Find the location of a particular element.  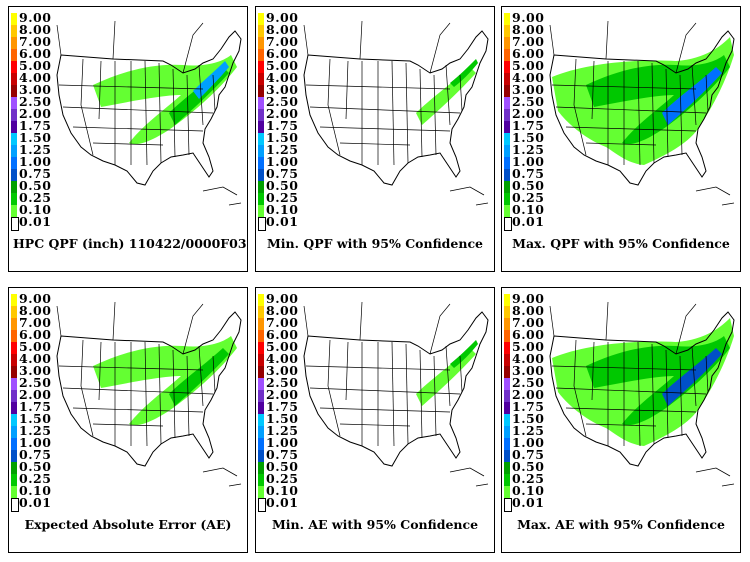

legend-row: 3.00 is located at coordinates (37, 90).